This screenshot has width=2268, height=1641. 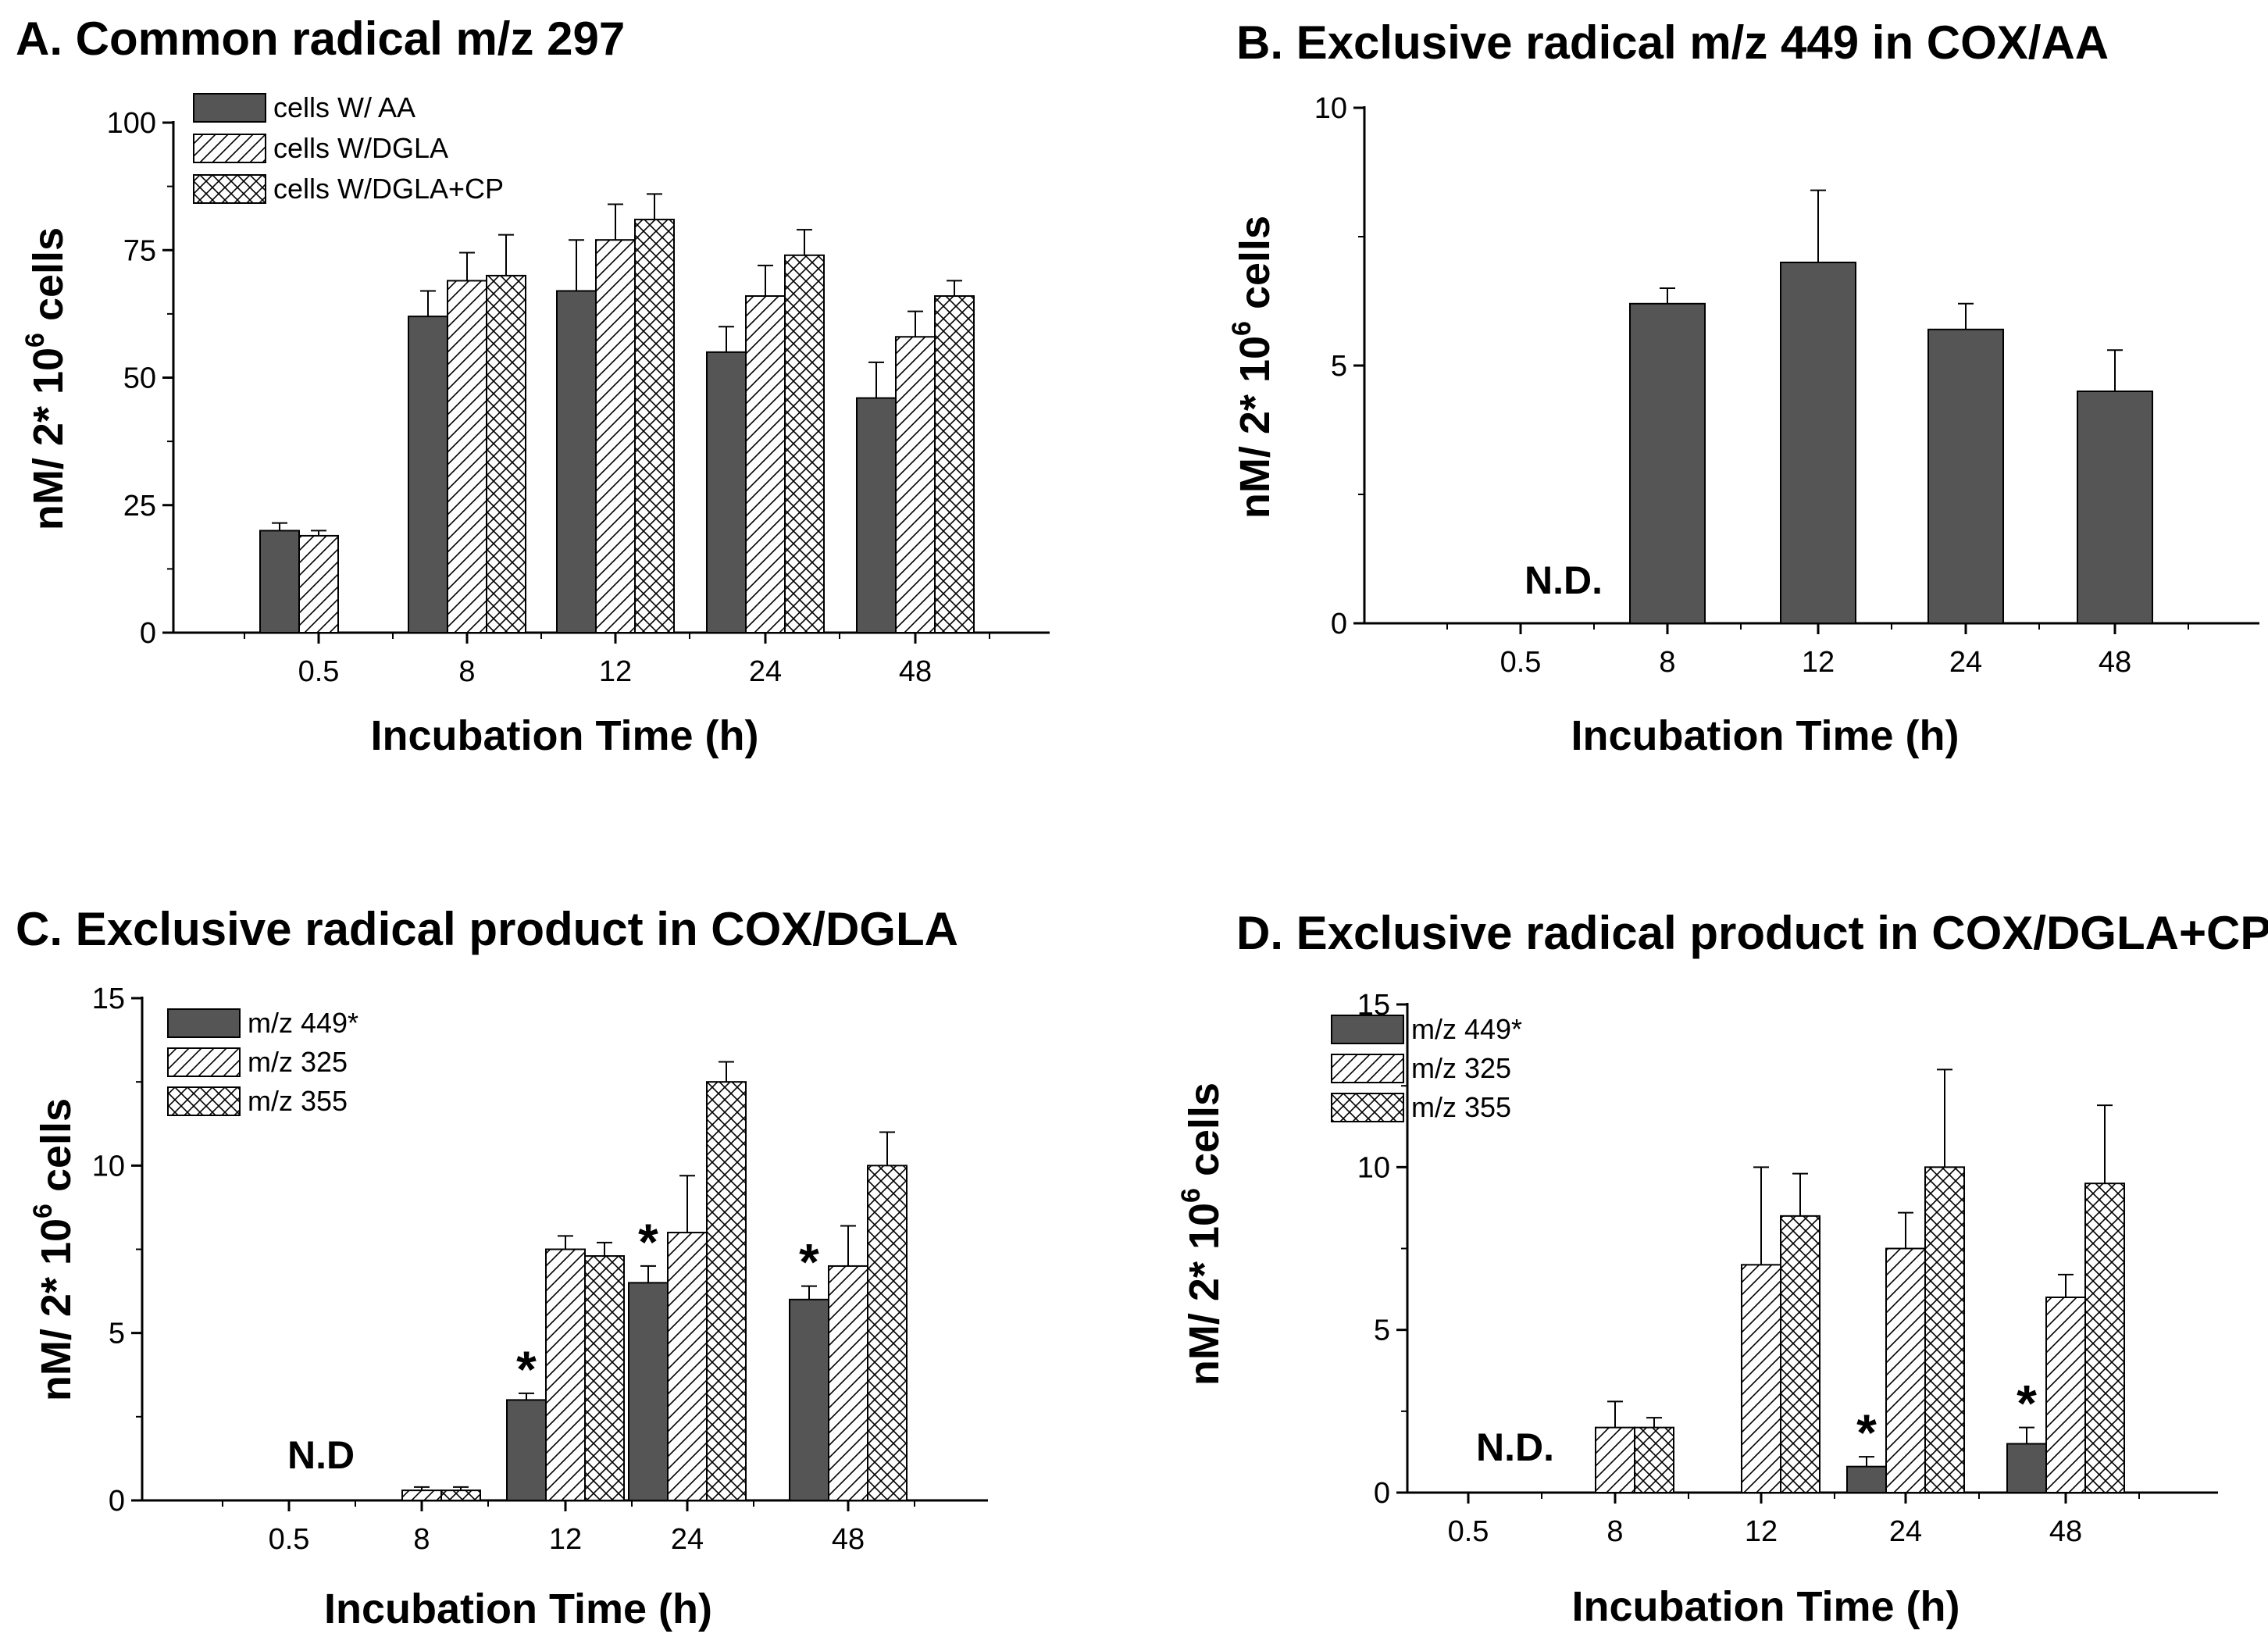 I want to click on bar-b-s0-c1, so click(x=1668, y=463).